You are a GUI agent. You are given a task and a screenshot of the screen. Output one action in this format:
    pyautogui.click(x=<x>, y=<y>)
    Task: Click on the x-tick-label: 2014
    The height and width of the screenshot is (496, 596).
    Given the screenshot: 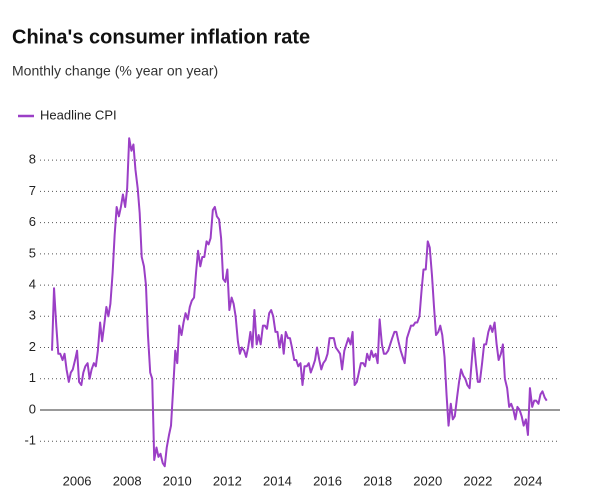 What is the action you would take?
    pyautogui.click(x=277, y=480)
    